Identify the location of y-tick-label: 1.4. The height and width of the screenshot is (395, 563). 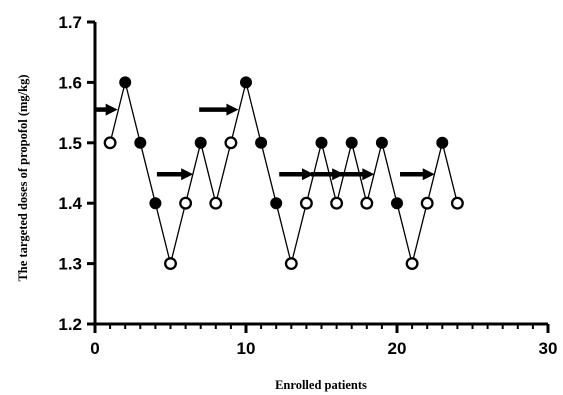
(70, 203).